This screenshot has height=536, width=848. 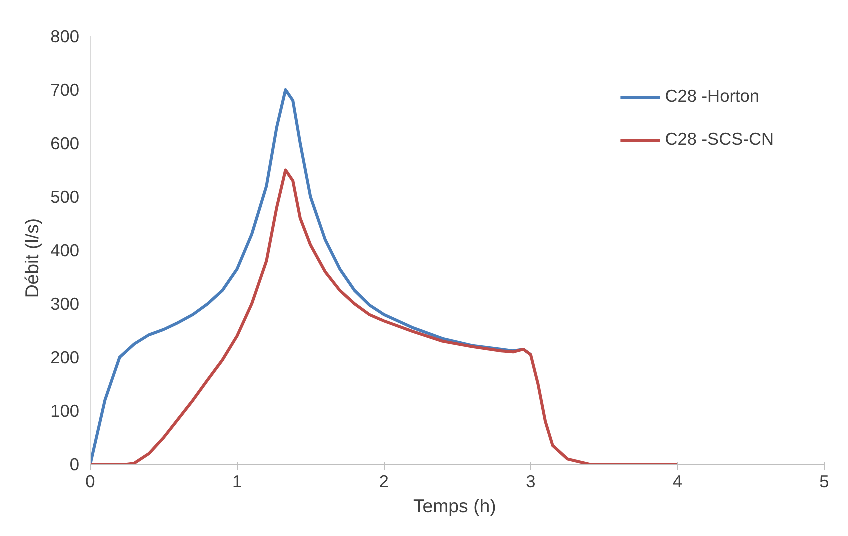 I want to click on y-tick-label: 0, so click(x=75, y=464).